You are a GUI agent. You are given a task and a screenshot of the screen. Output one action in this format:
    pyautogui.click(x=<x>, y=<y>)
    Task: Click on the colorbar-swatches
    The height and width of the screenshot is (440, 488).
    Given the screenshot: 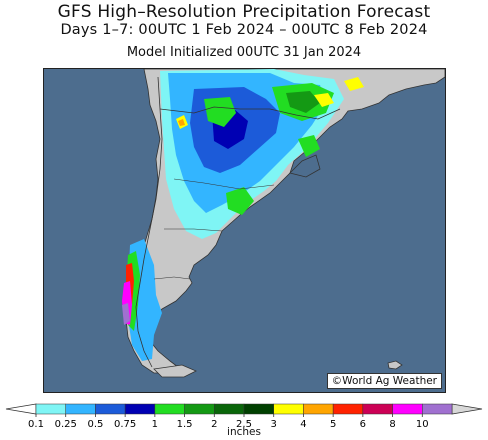 What is the action you would take?
    pyautogui.click(x=244, y=409)
    